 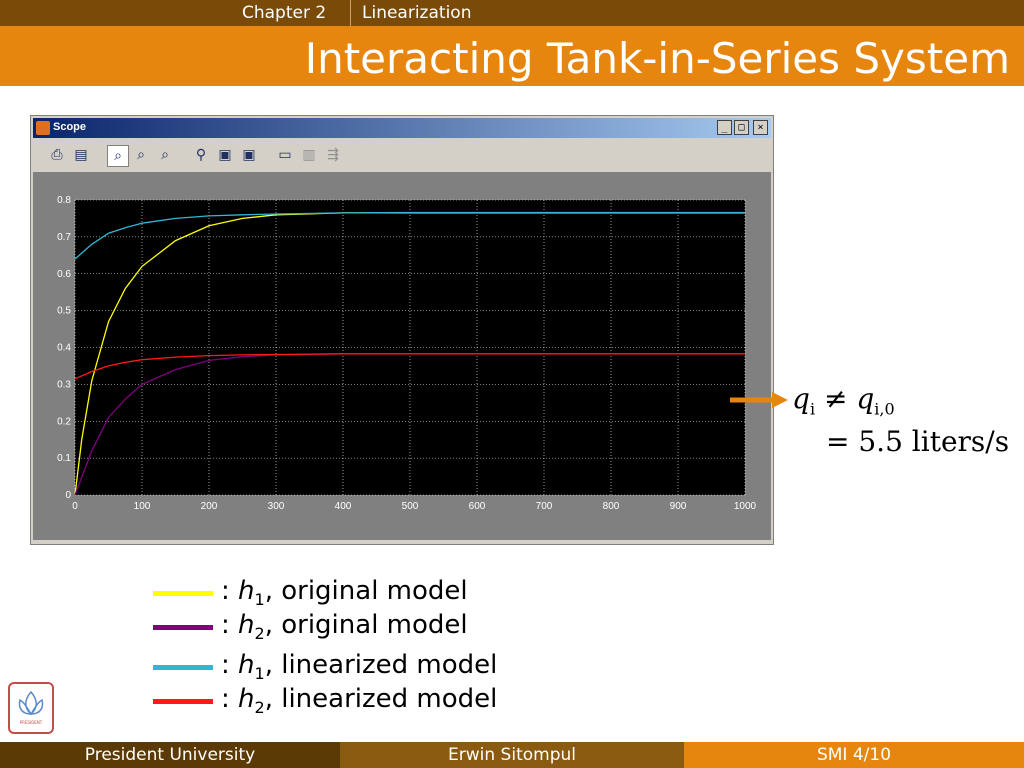 What do you see at coordinates (865, 398) in the screenshot?
I see `eq-rhs: q` at bounding box center [865, 398].